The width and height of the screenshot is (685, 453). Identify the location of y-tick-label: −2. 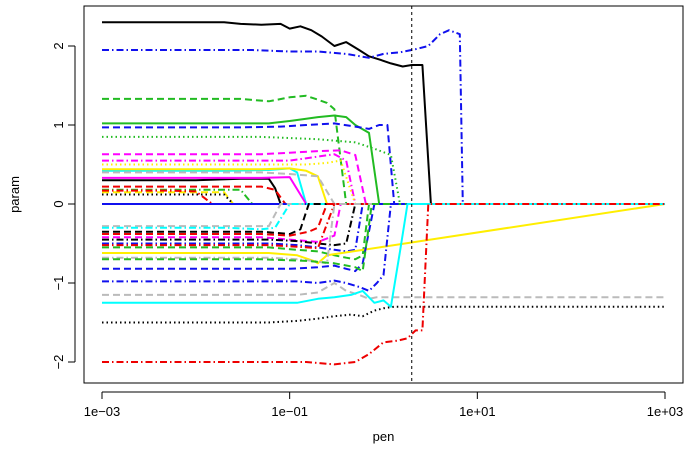
(58, 362).